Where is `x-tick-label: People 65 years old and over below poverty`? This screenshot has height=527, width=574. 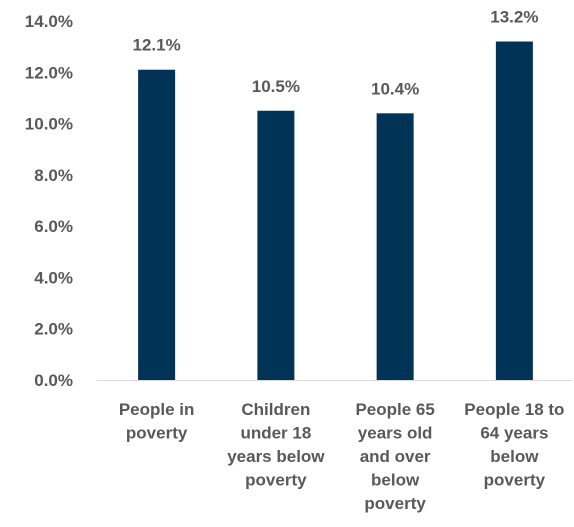
x-tick-label: People 65 years old and over below poverty is located at coordinates (394, 456).